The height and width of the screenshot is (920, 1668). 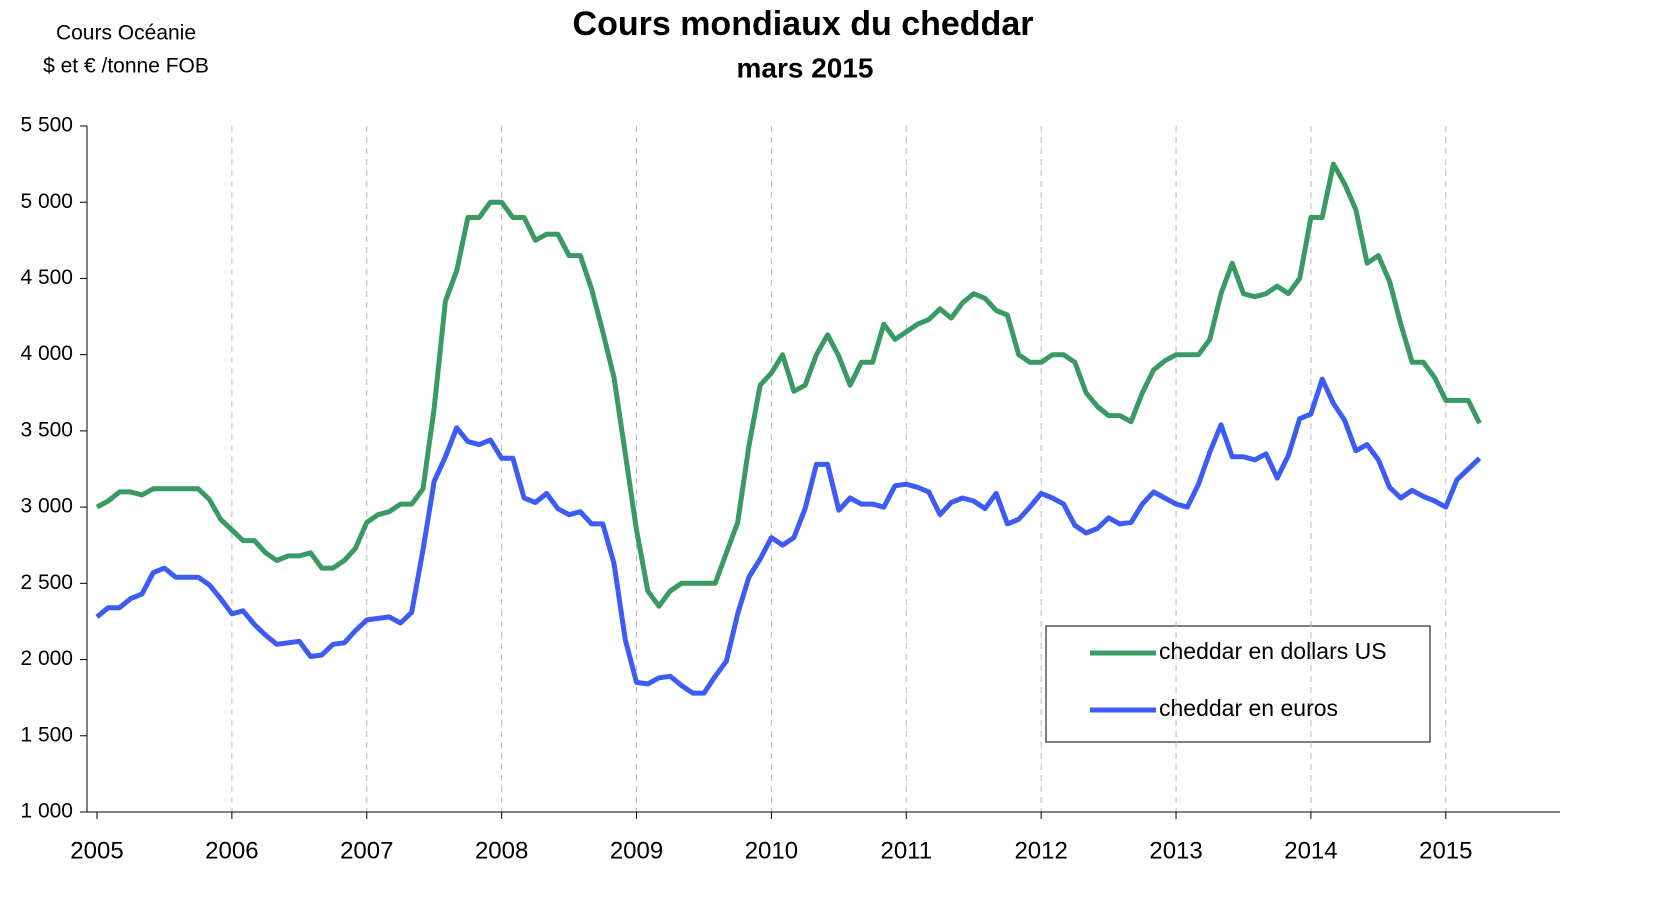 I want to click on y-tick-label: 5 500, so click(x=46, y=125).